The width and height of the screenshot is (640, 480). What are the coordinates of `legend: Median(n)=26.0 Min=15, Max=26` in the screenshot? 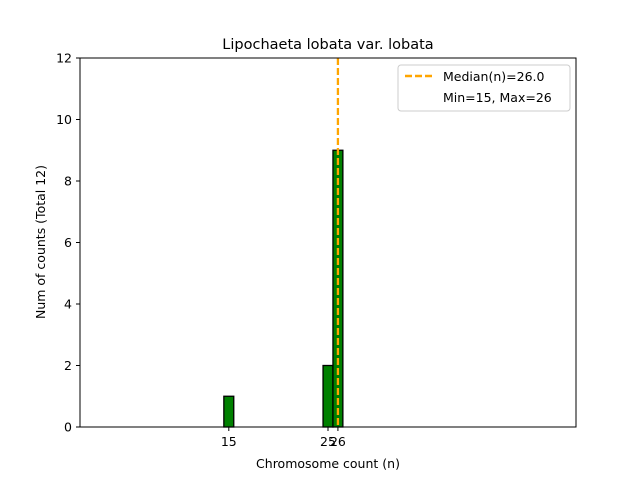 It's located at (484, 88).